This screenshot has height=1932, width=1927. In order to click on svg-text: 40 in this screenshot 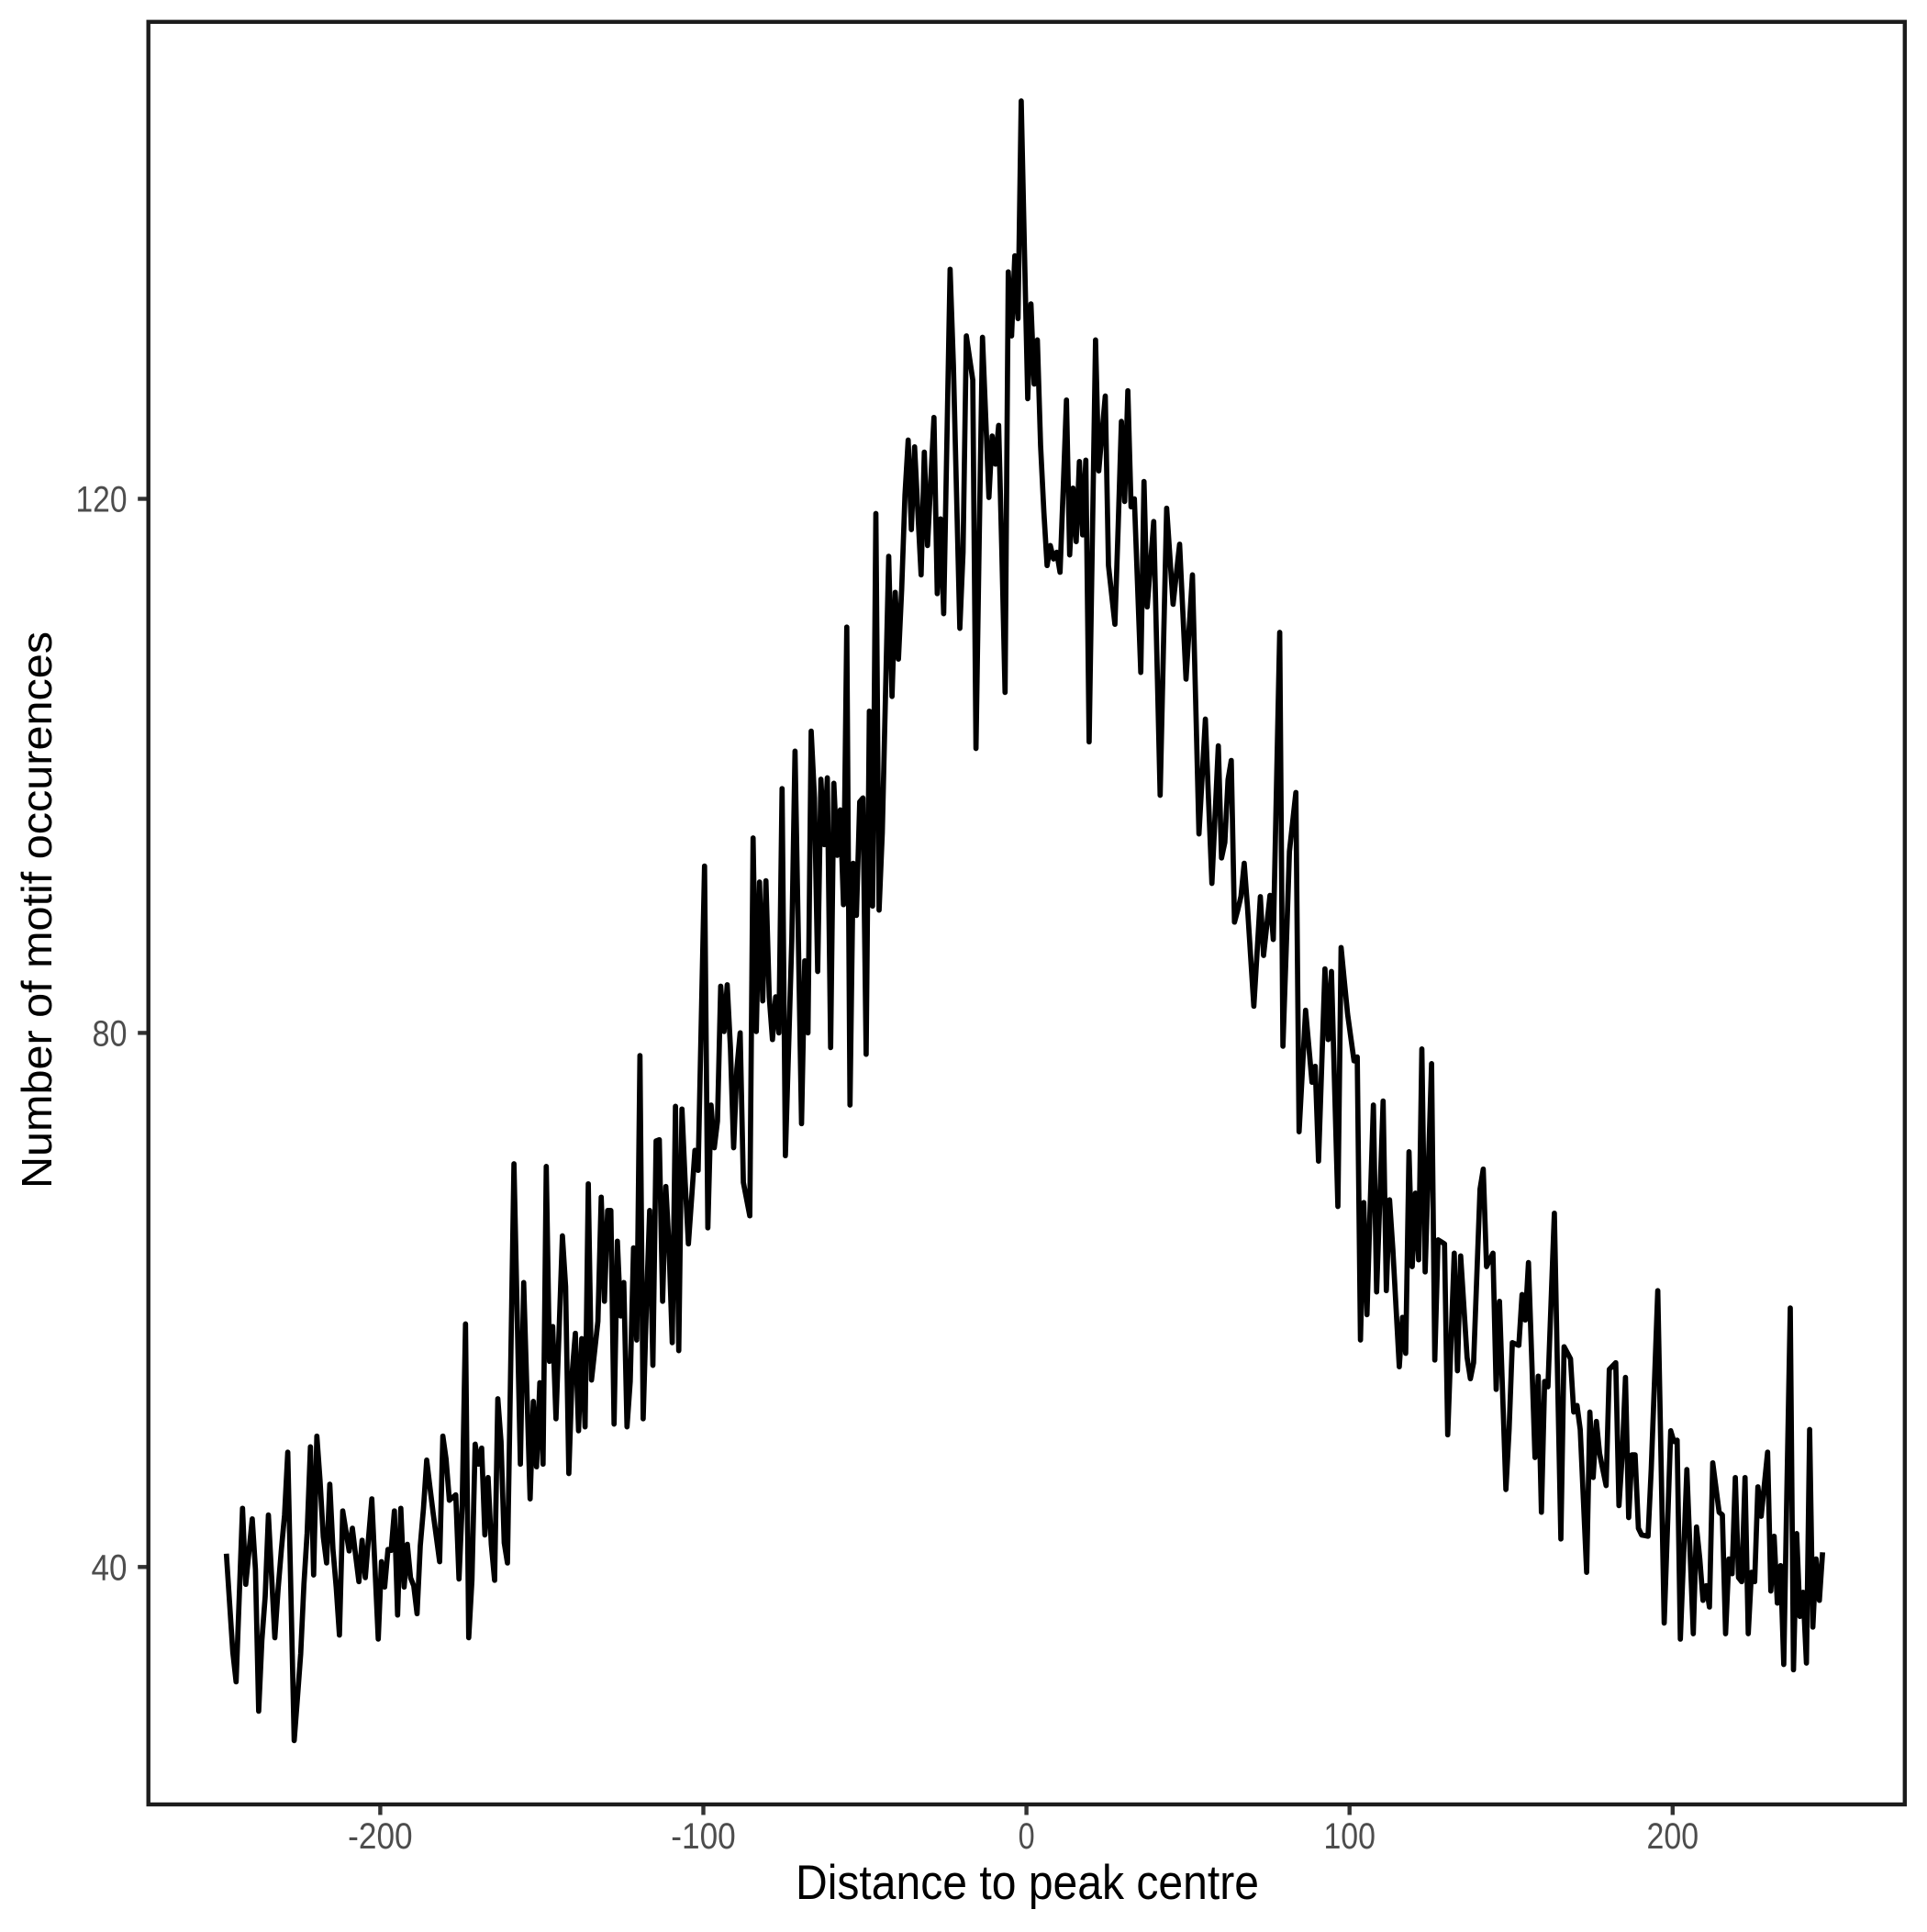, I will do `click(110, 1567)`.